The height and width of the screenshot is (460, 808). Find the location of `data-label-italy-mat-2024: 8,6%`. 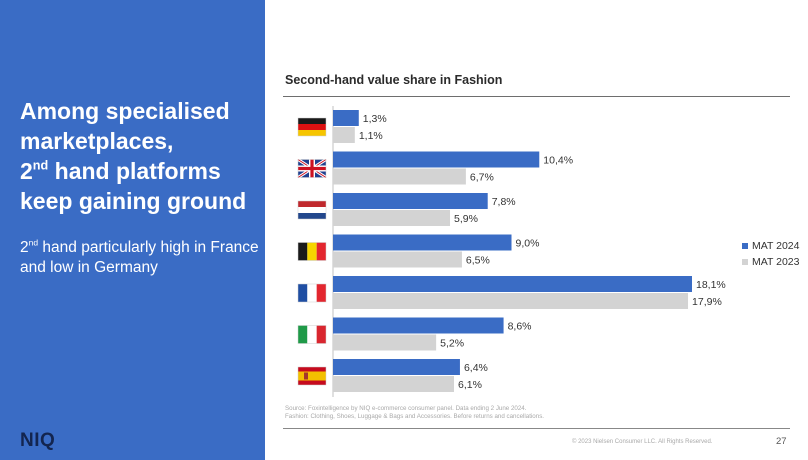

data-label-italy-mat-2024: 8,6% is located at coordinates (520, 327).